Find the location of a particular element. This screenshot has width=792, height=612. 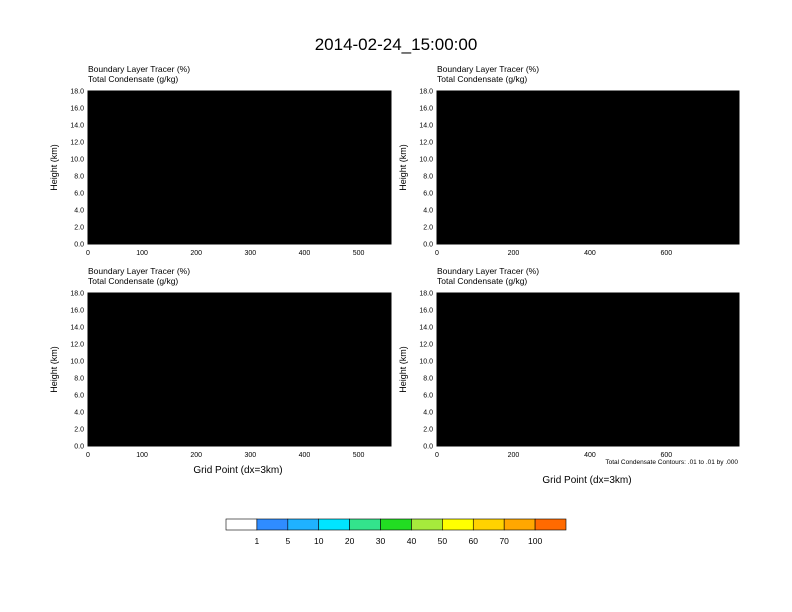

y-tick-label: 14.0 is located at coordinates (77, 126).